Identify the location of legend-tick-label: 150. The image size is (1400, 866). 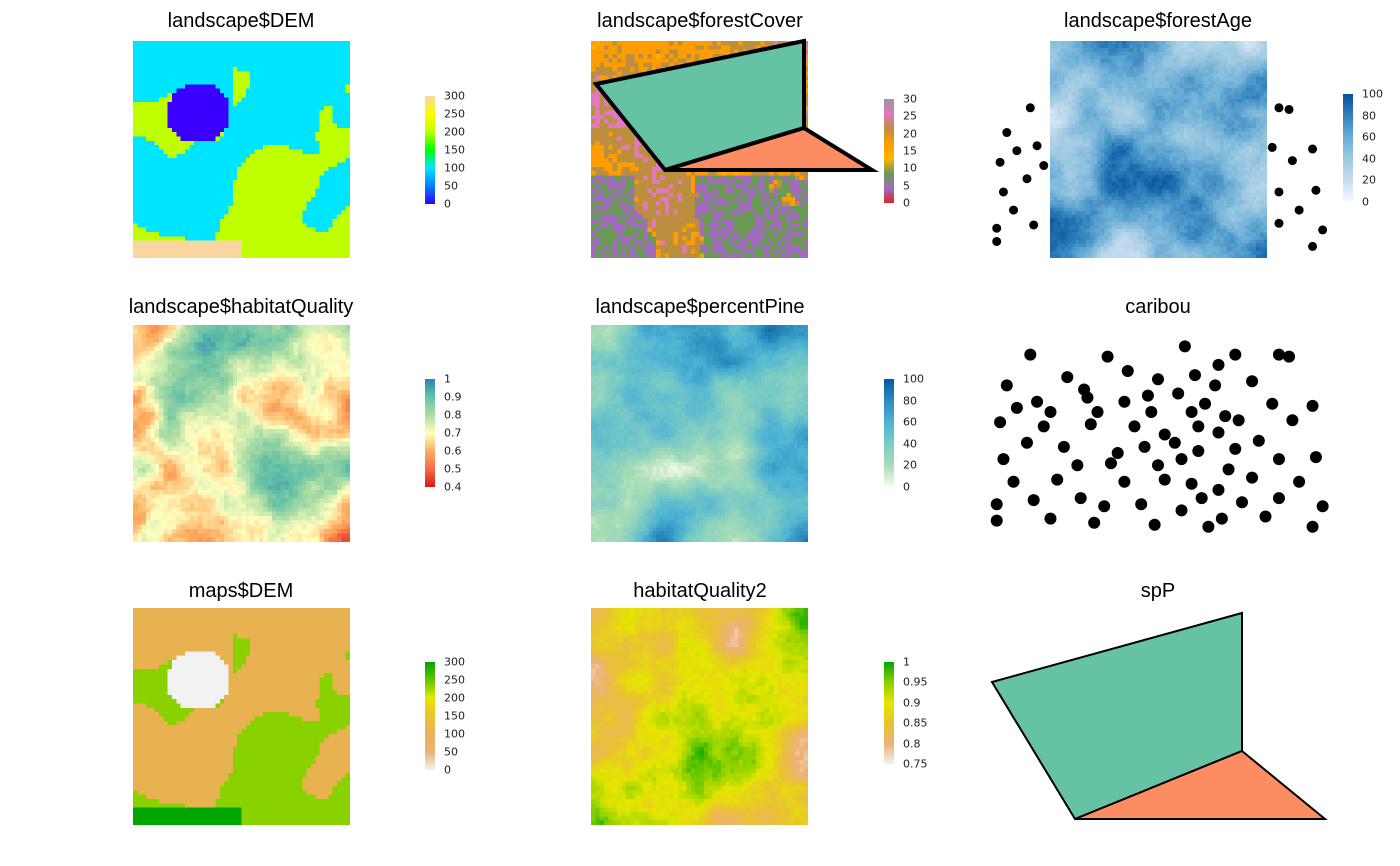
(454, 716).